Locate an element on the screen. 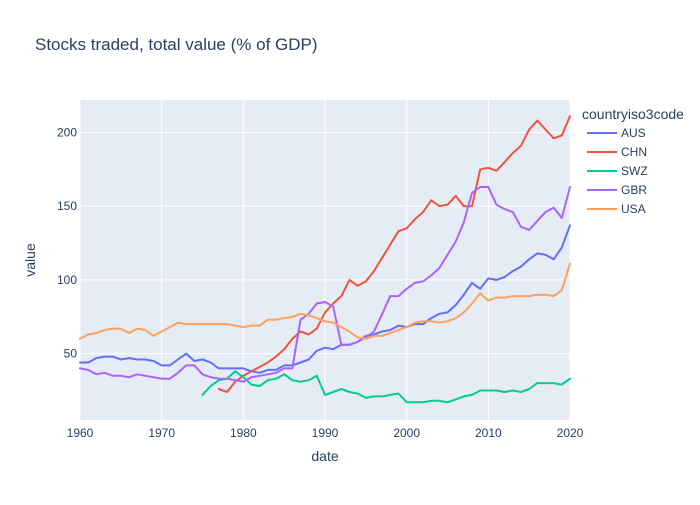  series-line-usa is located at coordinates (325, 301).